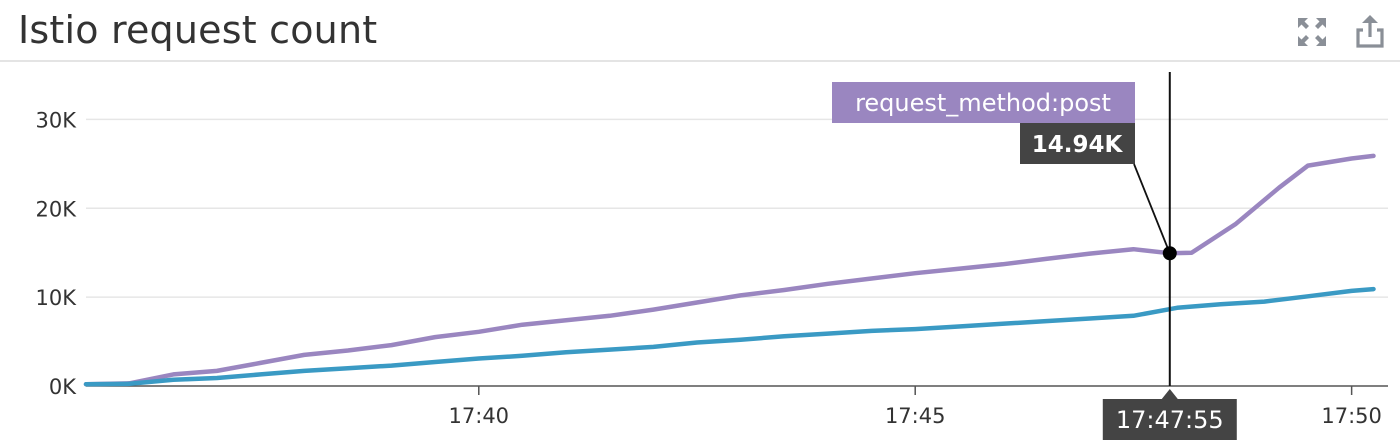 This screenshot has width=1400, height=445. What do you see at coordinates (1169, 253) in the screenshot?
I see `hovered-data-point` at bounding box center [1169, 253].